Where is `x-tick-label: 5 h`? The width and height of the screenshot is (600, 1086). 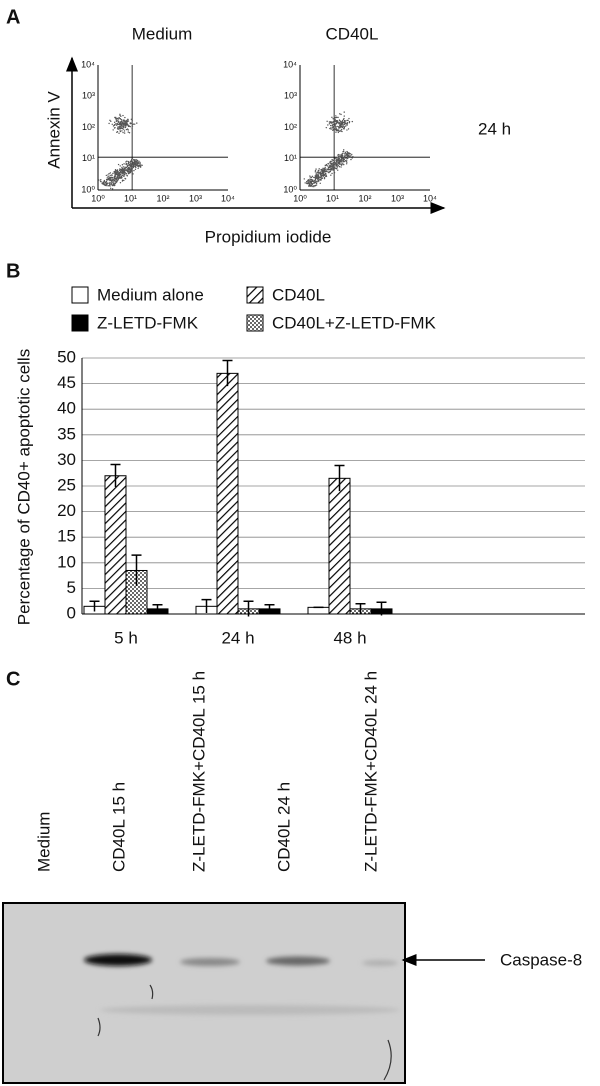 x-tick-label: 5 h is located at coordinates (126, 637).